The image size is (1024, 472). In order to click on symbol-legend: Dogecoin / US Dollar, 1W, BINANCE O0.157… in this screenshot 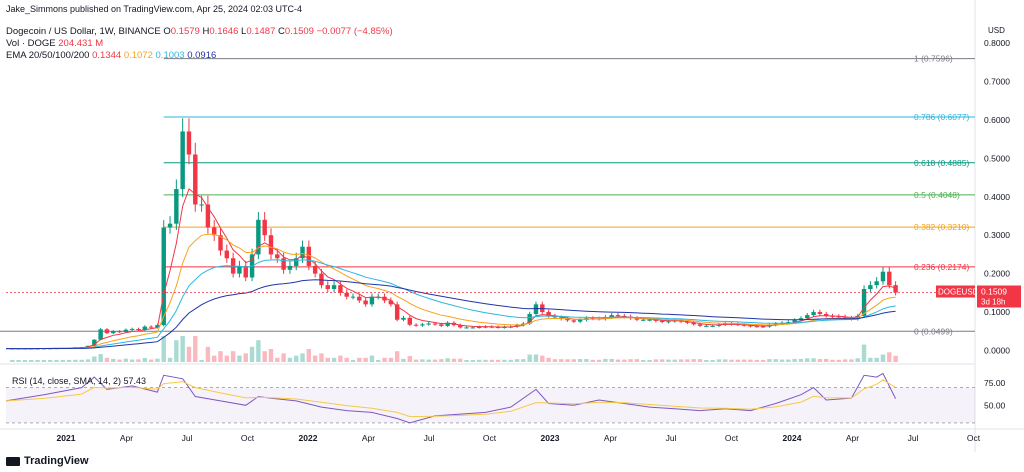, I will do `click(199, 31)`.